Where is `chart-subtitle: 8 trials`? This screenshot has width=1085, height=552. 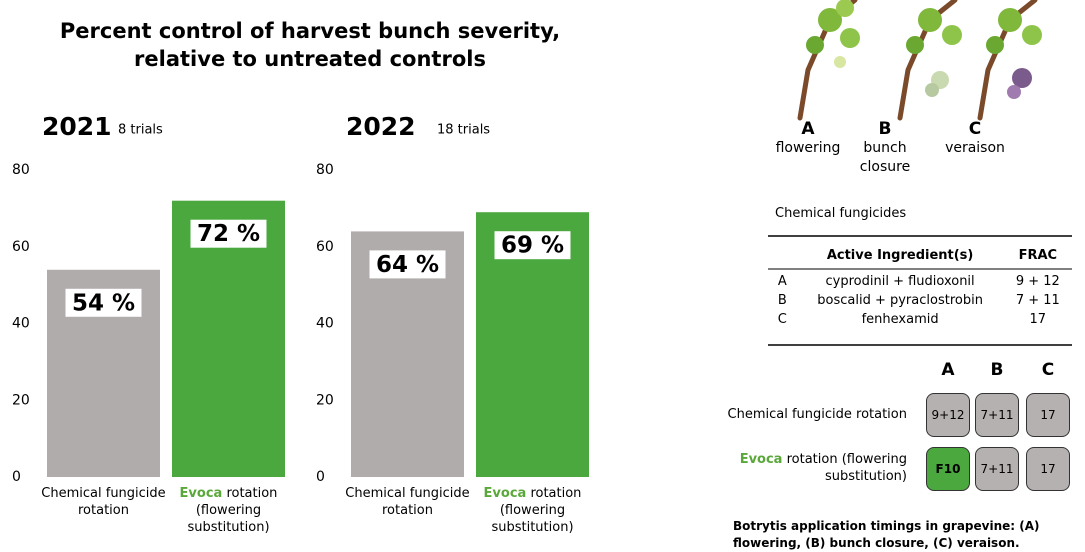
chart-subtitle: 8 trials is located at coordinates (140, 130).